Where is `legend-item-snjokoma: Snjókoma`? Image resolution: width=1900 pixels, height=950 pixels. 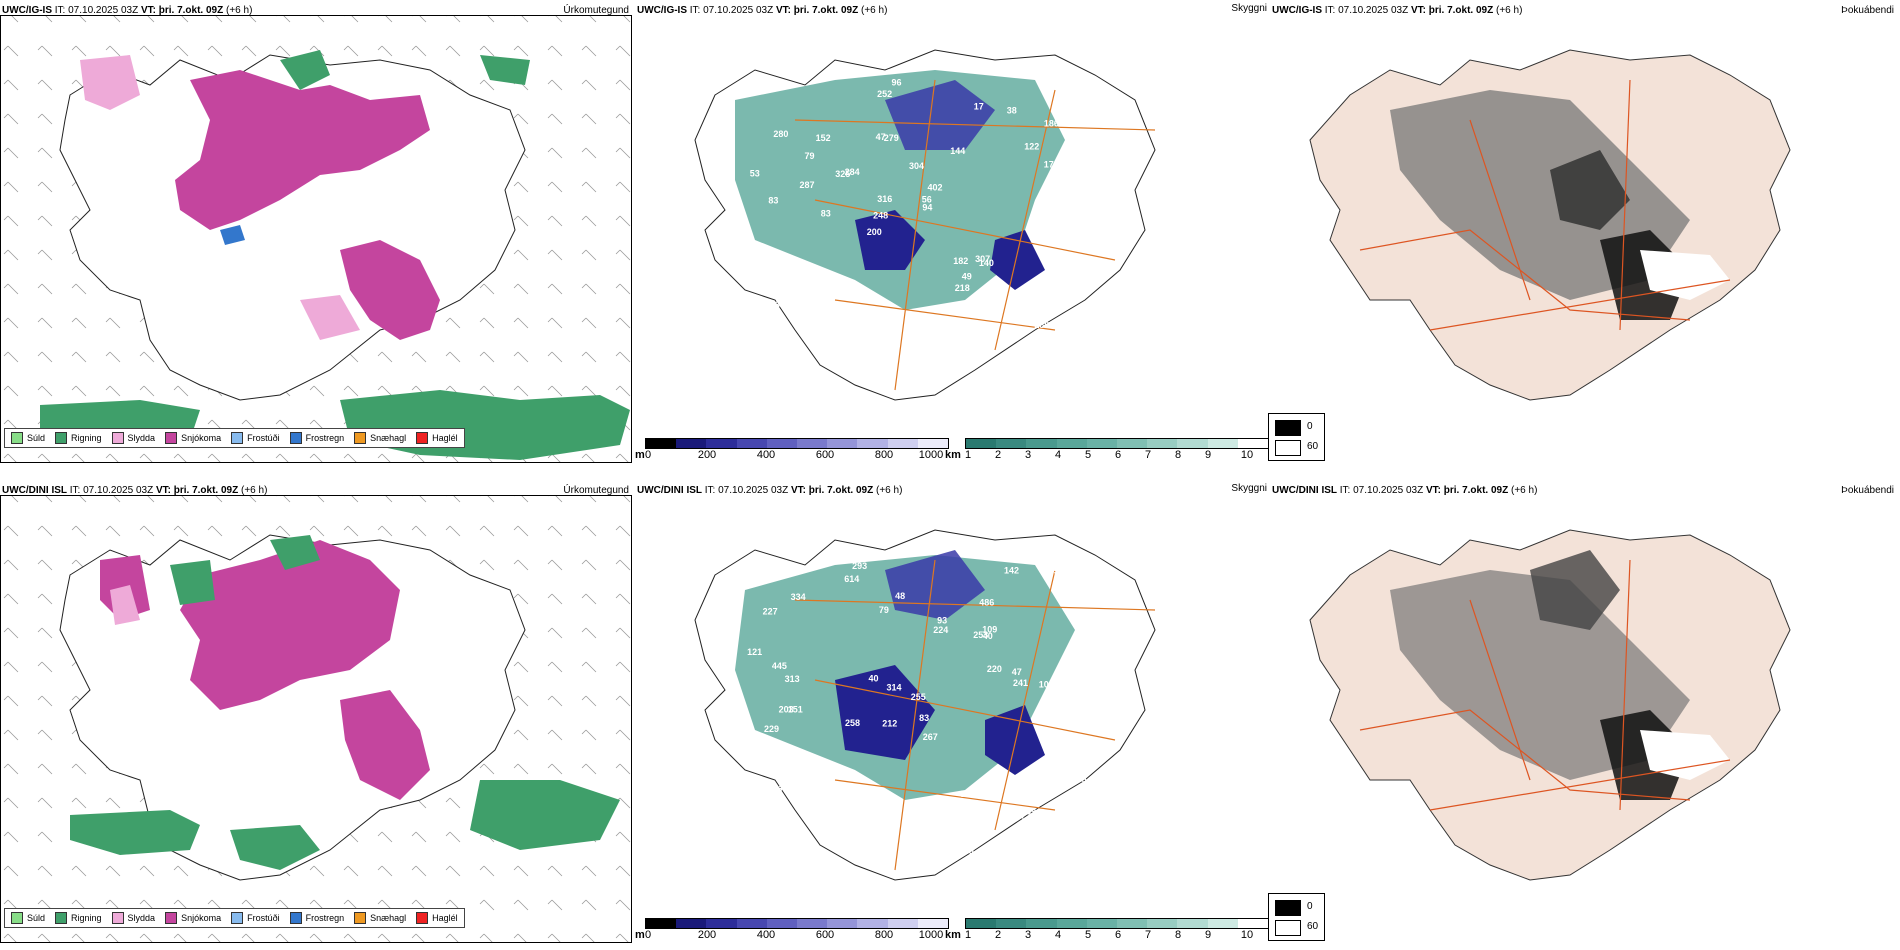
legend-item-snjokoma: Snjókoma is located at coordinates (193, 438).